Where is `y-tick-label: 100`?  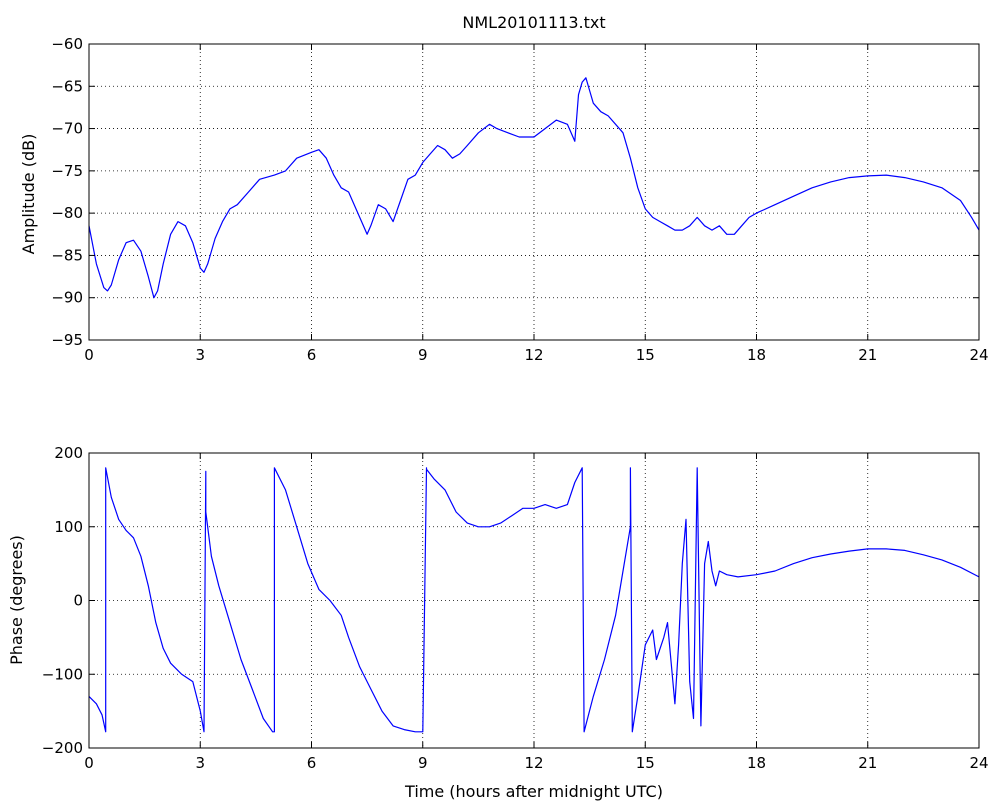 y-tick-label: 100 is located at coordinates (68, 527).